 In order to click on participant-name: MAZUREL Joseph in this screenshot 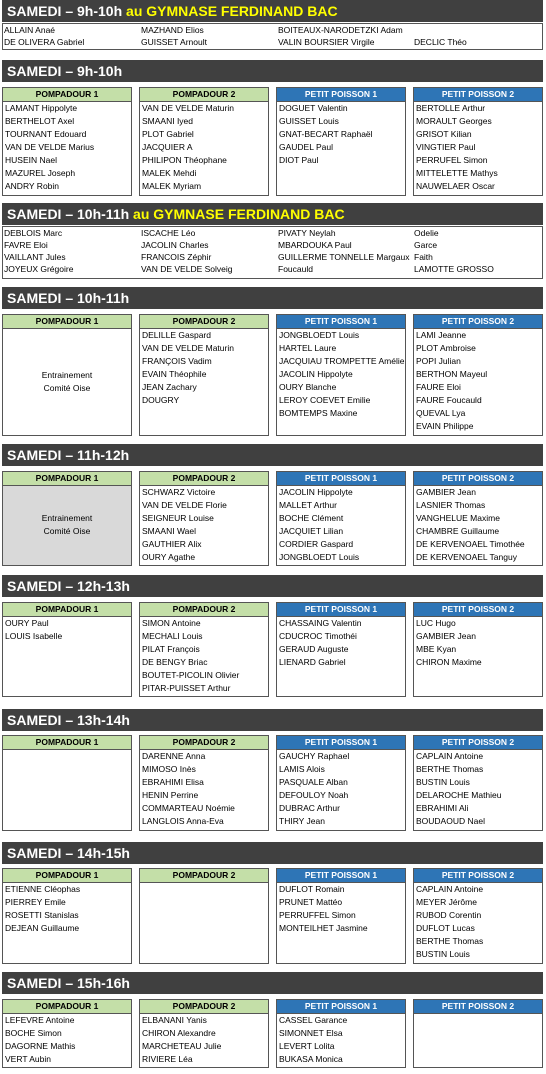, I will do `click(40, 173)`.